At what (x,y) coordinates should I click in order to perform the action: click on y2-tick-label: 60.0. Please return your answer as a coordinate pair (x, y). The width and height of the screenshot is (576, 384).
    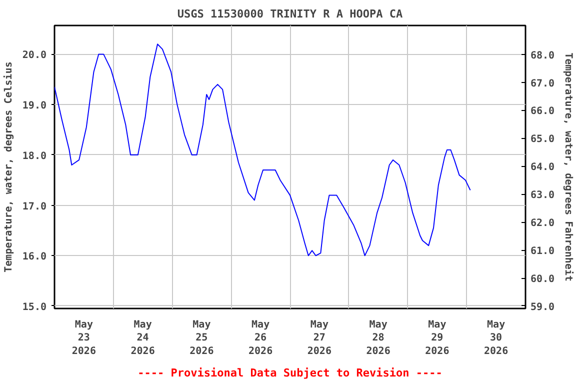
    Looking at the image, I should click on (542, 280).